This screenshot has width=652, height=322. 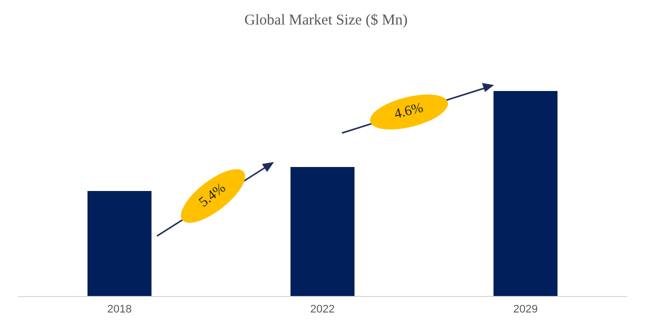 I want to click on x-tick-label: 2018, so click(x=119, y=310).